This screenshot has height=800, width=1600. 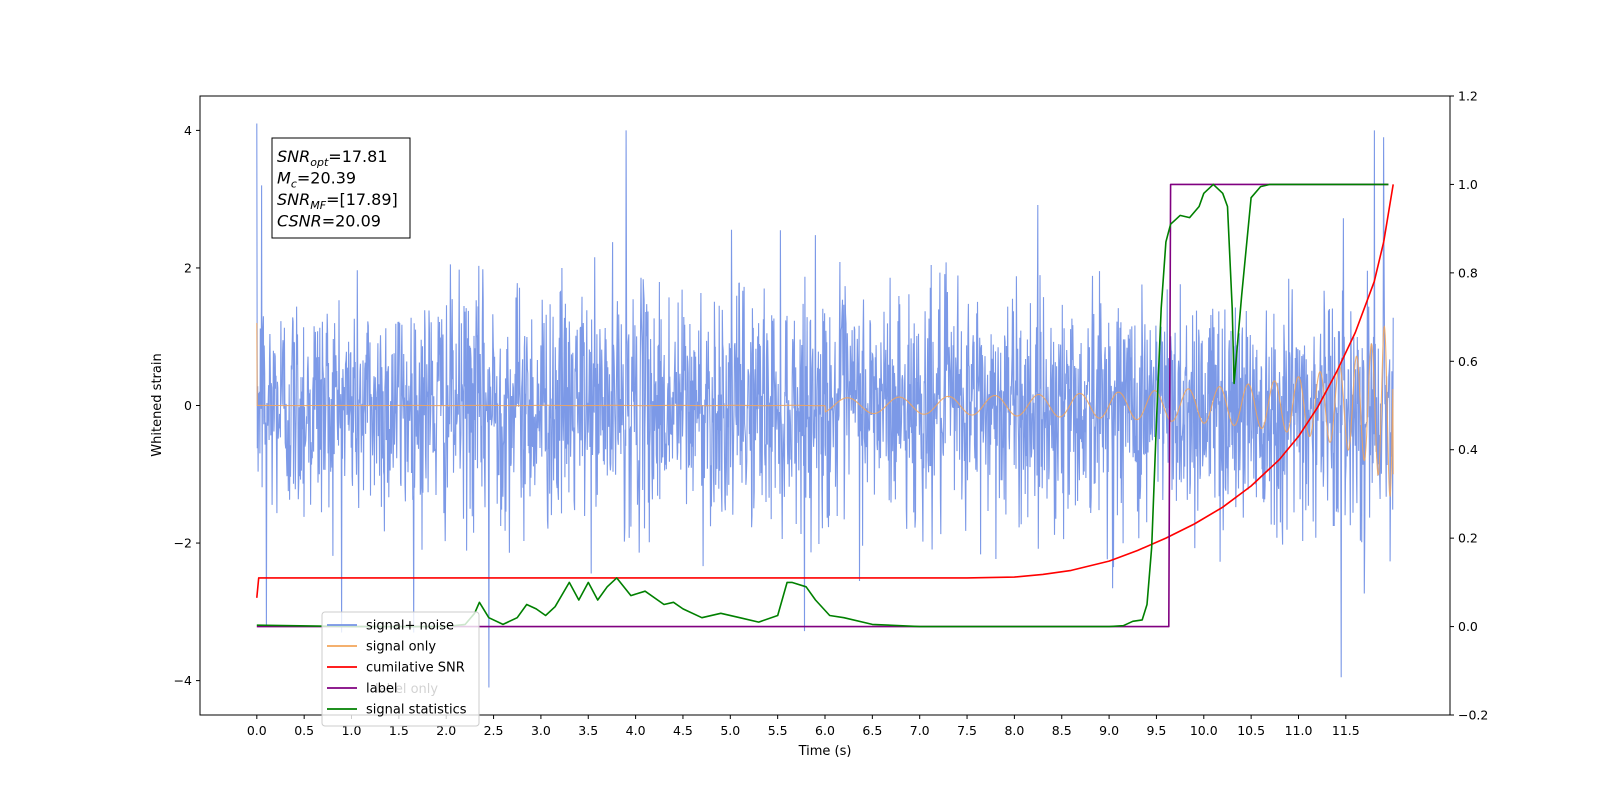 What do you see at coordinates (157, 404) in the screenshot?
I see `y-axis-label: Whitened strain` at bounding box center [157, 404].